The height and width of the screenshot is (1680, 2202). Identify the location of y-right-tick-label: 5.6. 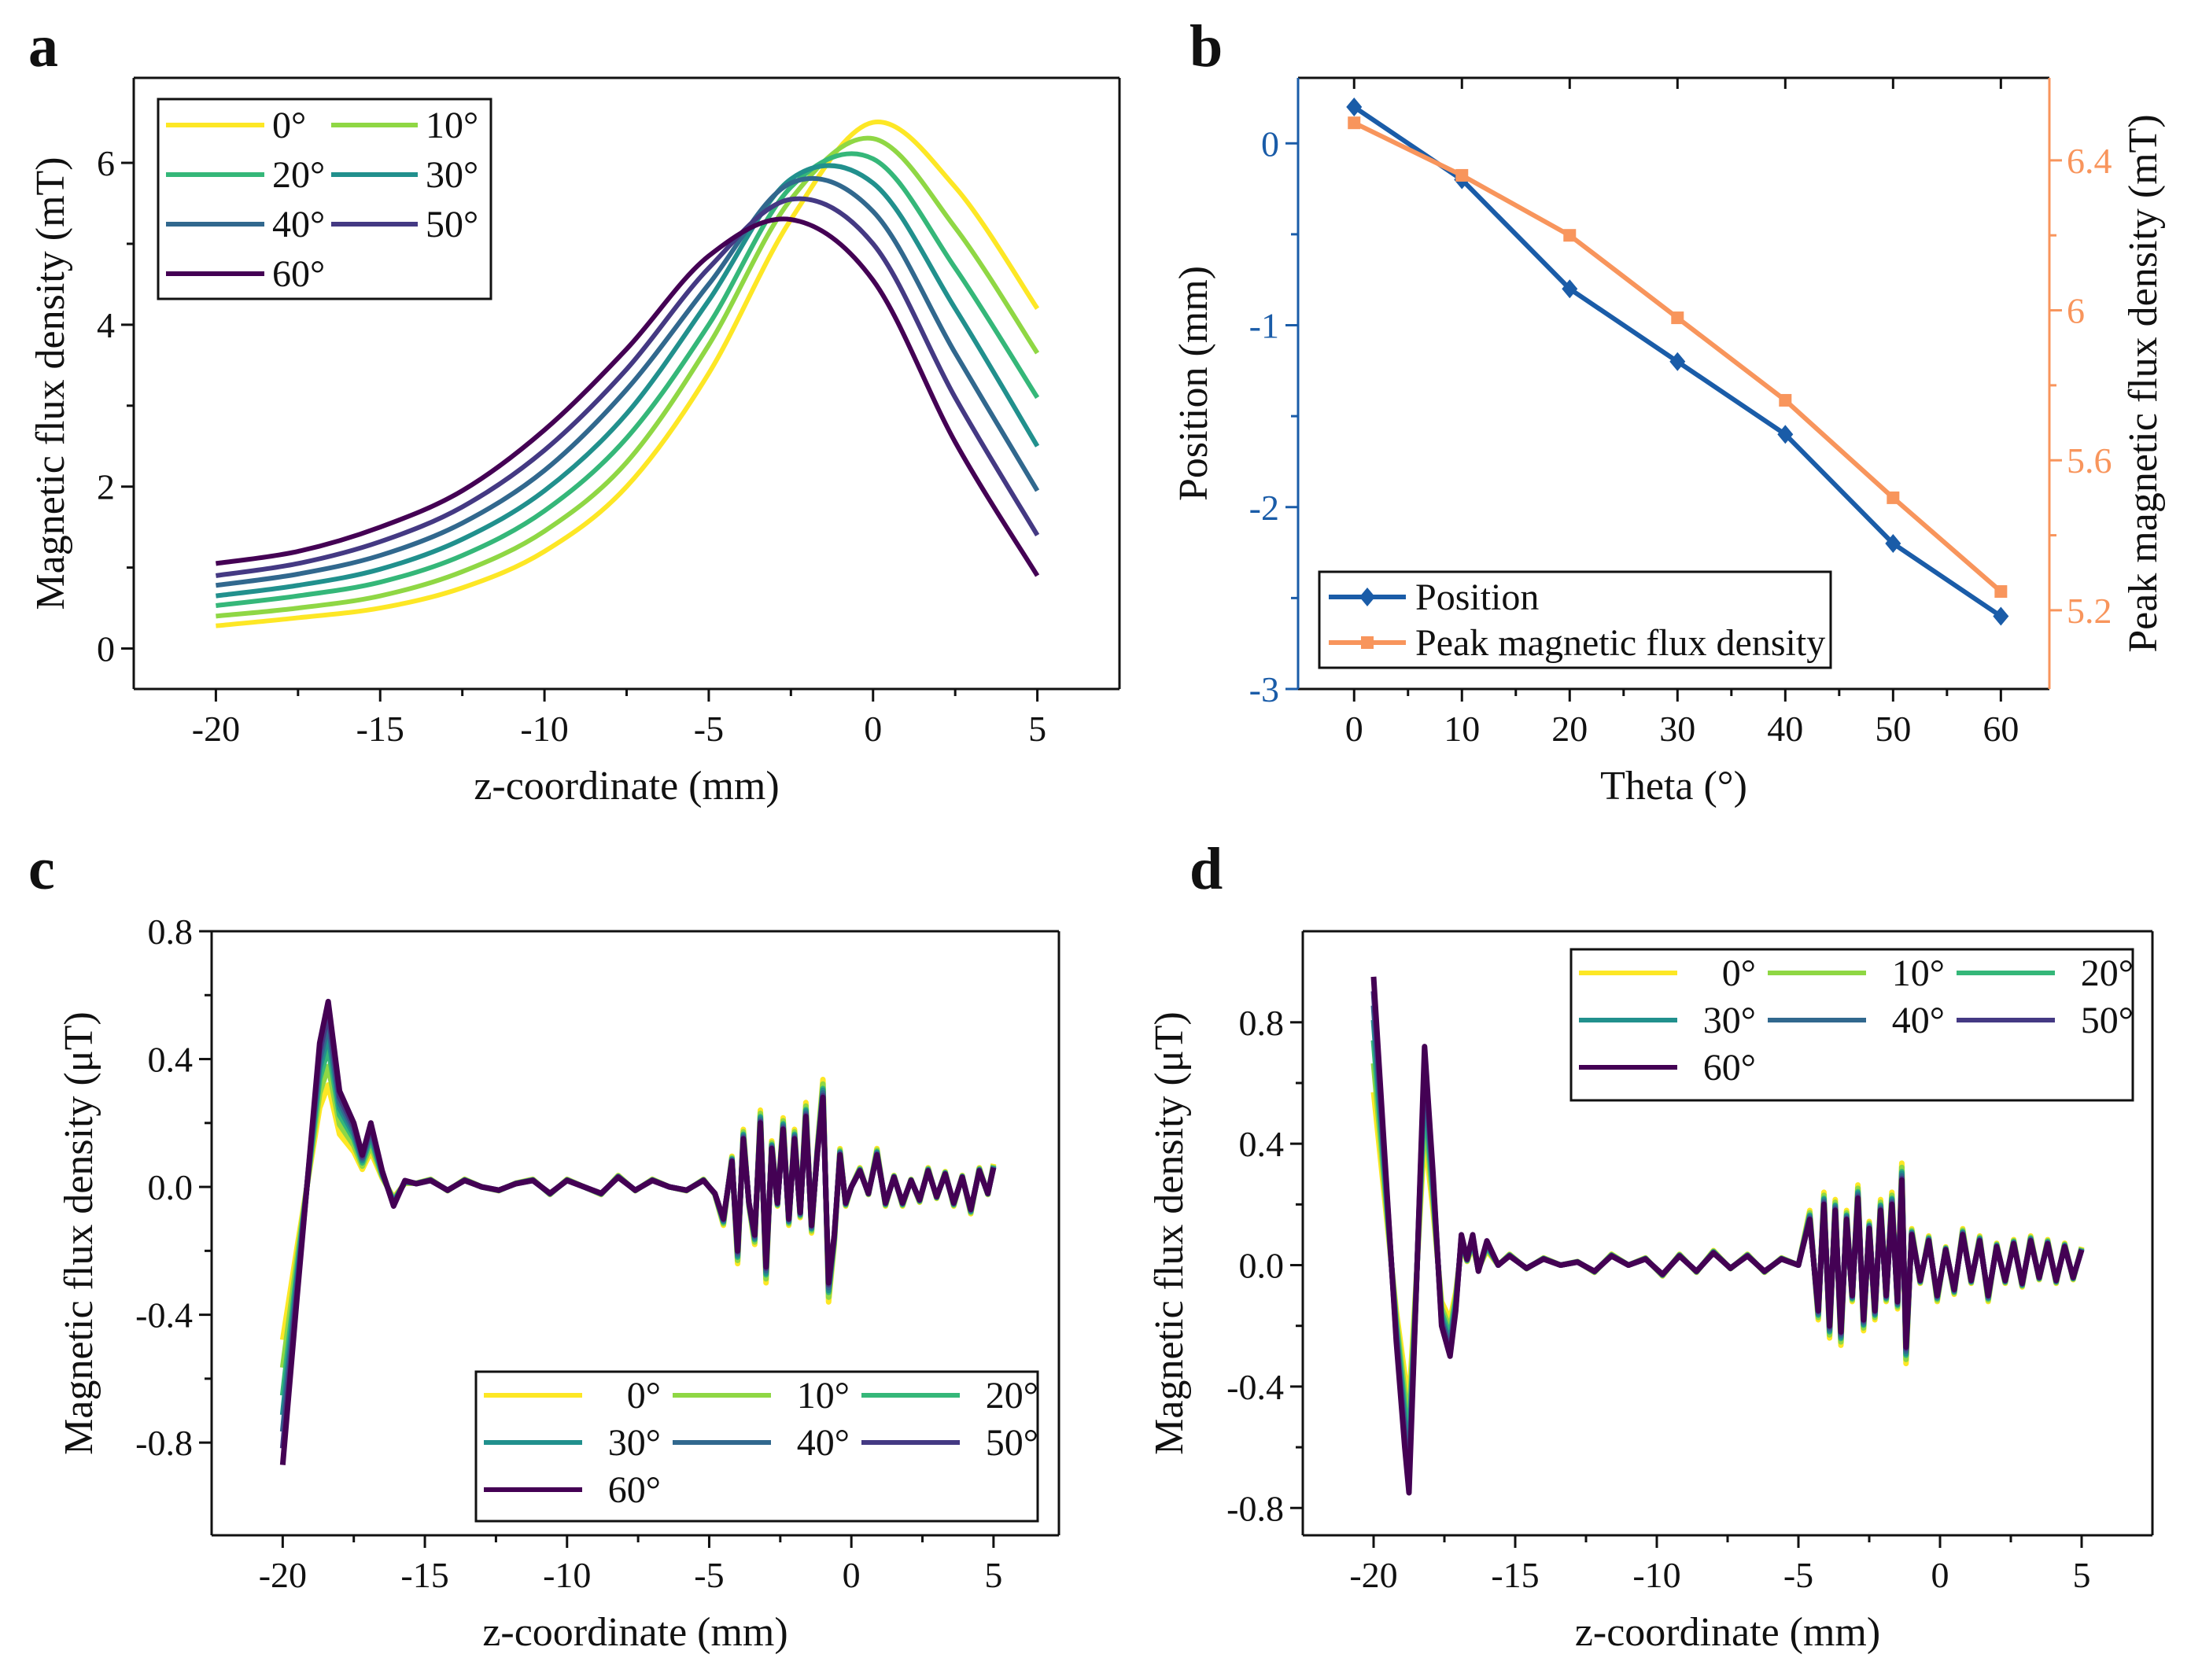
(2089, 460).